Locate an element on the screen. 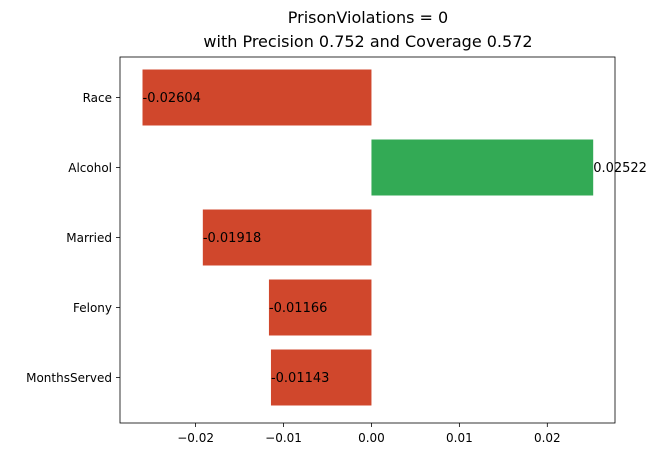 This screenshot has height=456, width=659. data-label-married: -0.01918 is located at coordinates (232, 238).